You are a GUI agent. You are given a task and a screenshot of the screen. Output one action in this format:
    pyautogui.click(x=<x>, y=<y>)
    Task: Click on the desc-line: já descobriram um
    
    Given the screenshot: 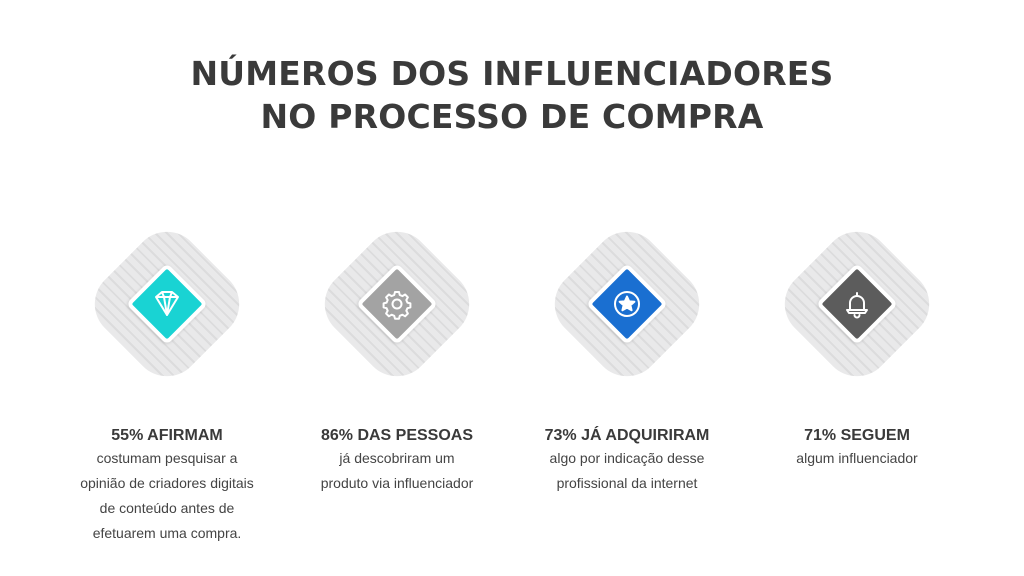 What is the action you would take?
    pyautogui.click(x=397, y=458)
    